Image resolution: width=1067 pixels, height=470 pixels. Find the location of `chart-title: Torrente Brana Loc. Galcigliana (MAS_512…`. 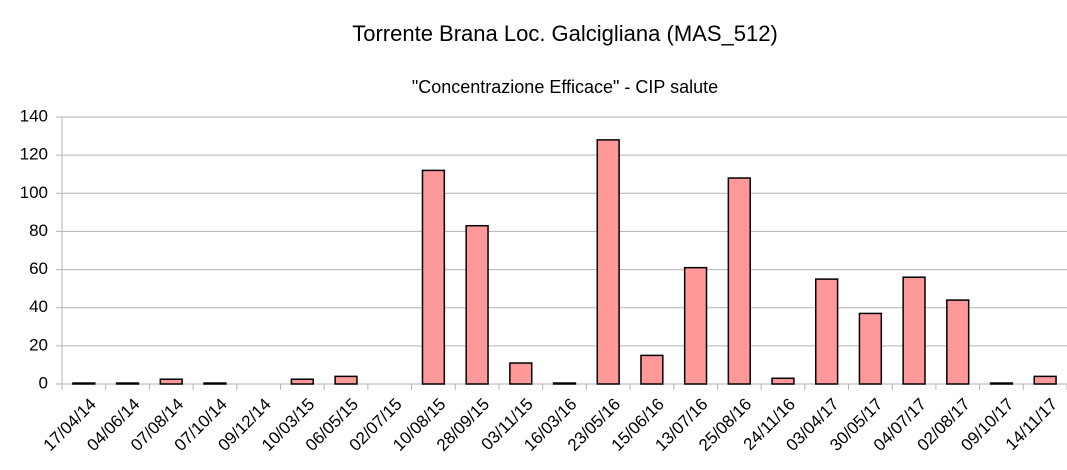

chart-title: Torrente Brana Loc. Galcigliana (MAS_512… is located at coordinates (565, 33).